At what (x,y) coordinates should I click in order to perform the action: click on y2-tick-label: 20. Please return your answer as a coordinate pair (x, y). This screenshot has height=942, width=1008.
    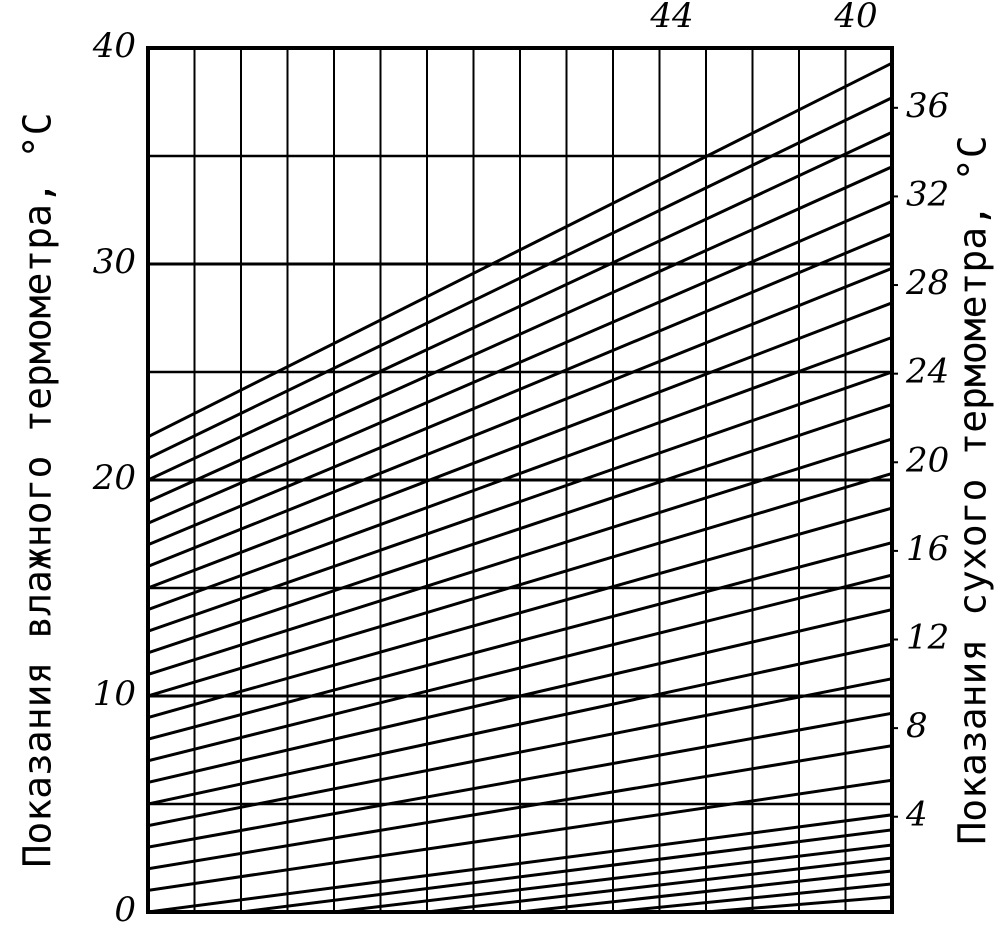
    Looking at the image, I should click on (927, 460).